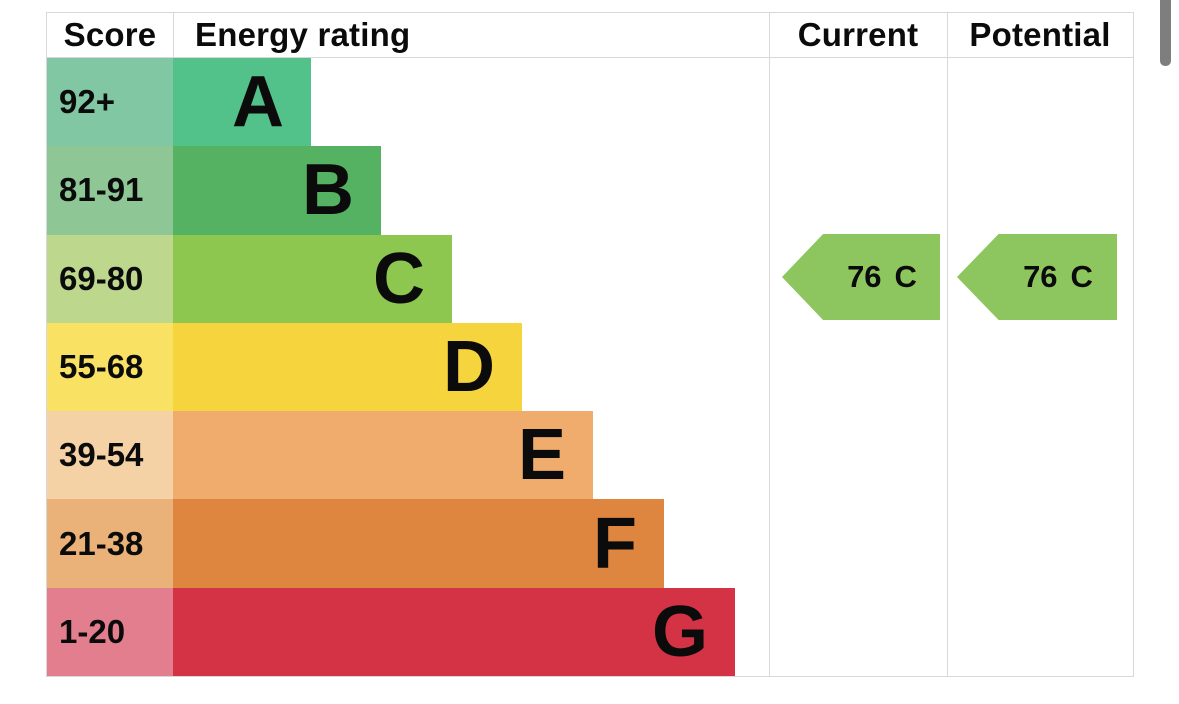  I want to click on divider-score-rating, so click(173, 35).